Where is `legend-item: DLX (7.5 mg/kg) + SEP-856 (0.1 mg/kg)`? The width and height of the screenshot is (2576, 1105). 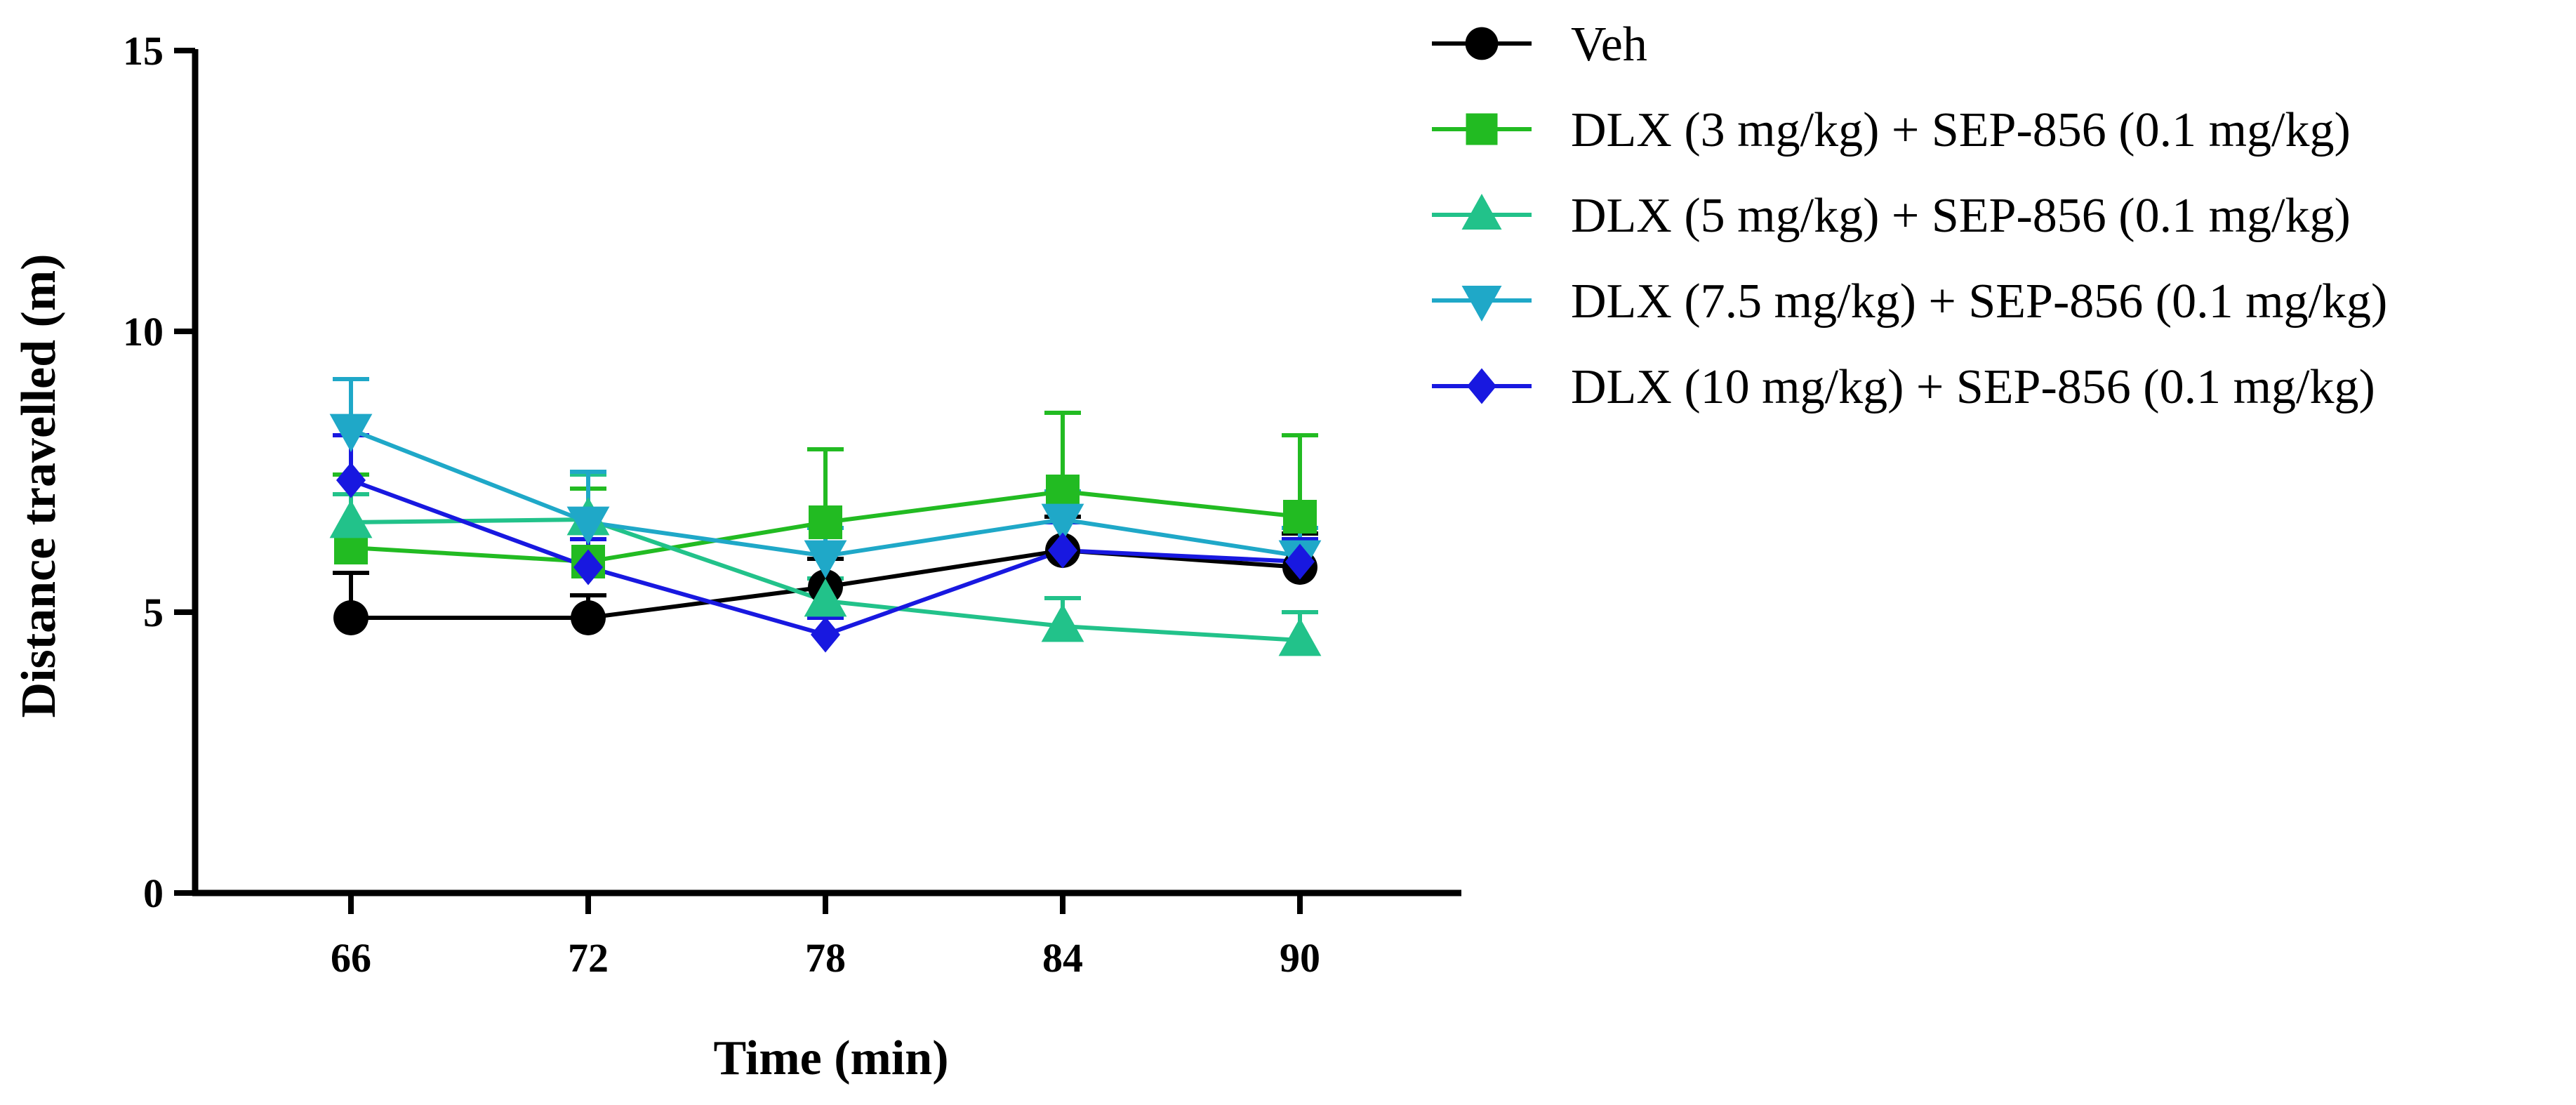
legend-item: DLX (7.5 mg/kg) + SEP-856 (0.1 mg/kg) is located at coordinates (1910, 301).